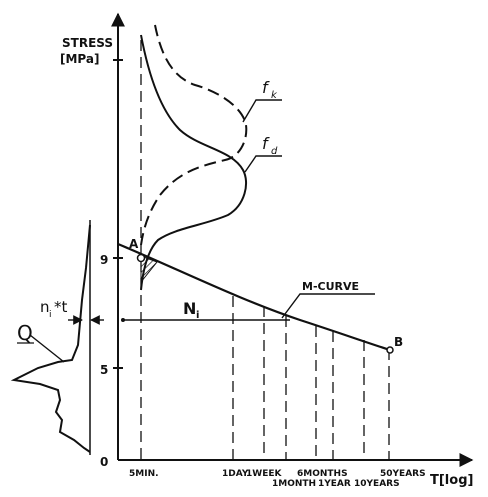 The image size is (488, 497). What do you see at coordinates (61, 307) in the screenshot?
I see `nit-suffix: *t` at bounding box center [61, 307].